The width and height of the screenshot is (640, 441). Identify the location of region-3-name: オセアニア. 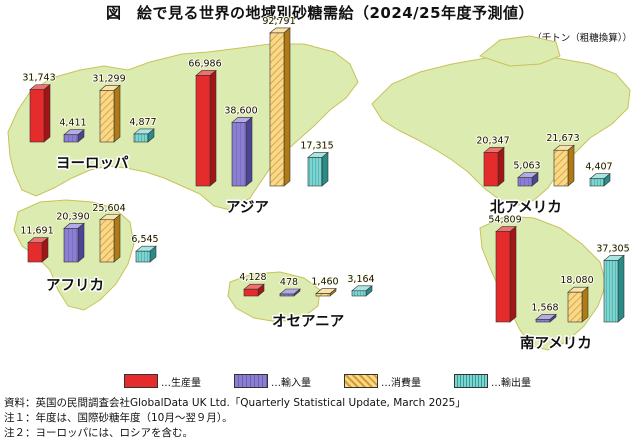
(308, 321).